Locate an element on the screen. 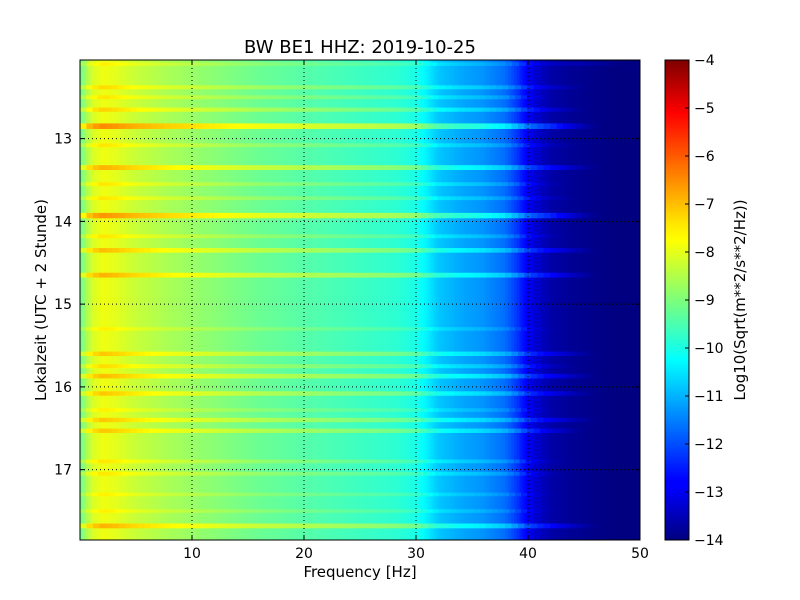 The width and height of the screenshot is (800, 600). x-tick-label: 50 is located at coordinates (640, 554).